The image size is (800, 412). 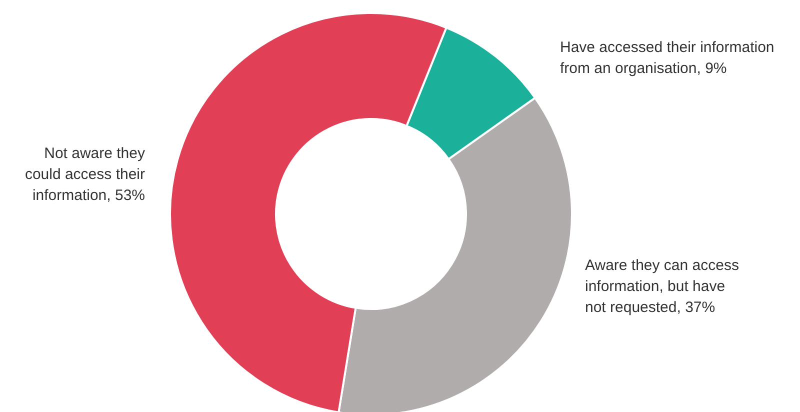 I want to click on slice-label: Not aware they could access their information, 53%, so click(x=85, y=174).